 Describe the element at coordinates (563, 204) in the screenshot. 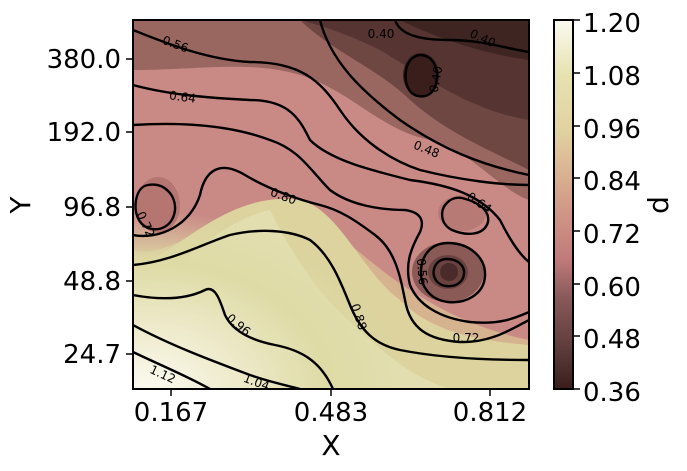

I see `colorbar-gradient` at that location.